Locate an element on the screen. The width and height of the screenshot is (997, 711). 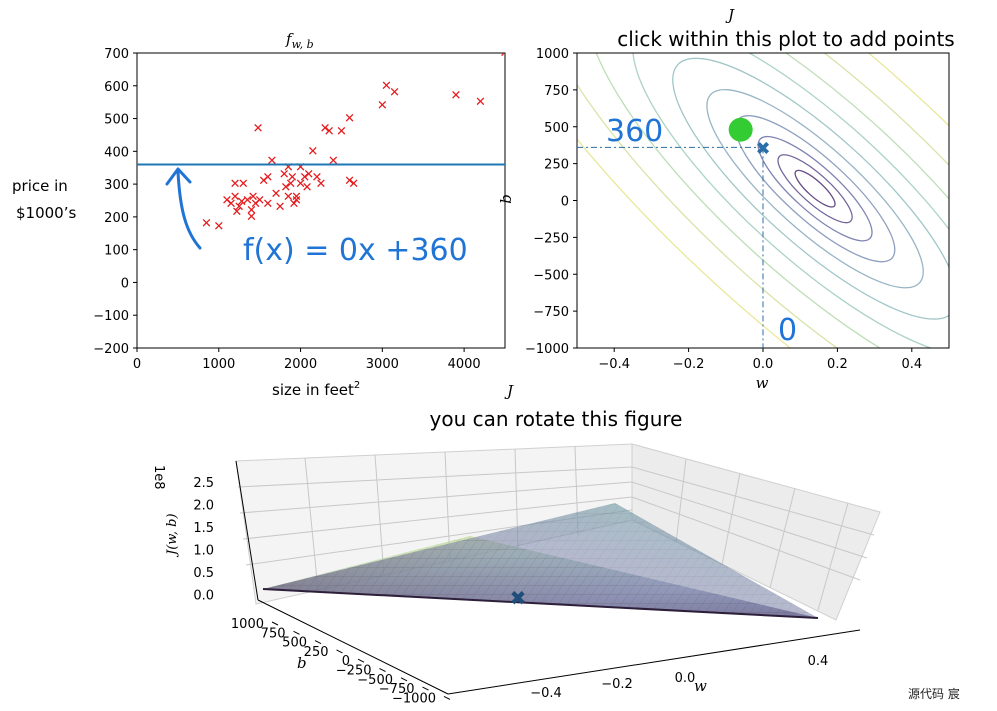
b-tick-label-3d: −250 is located at coordinates (354, 671).